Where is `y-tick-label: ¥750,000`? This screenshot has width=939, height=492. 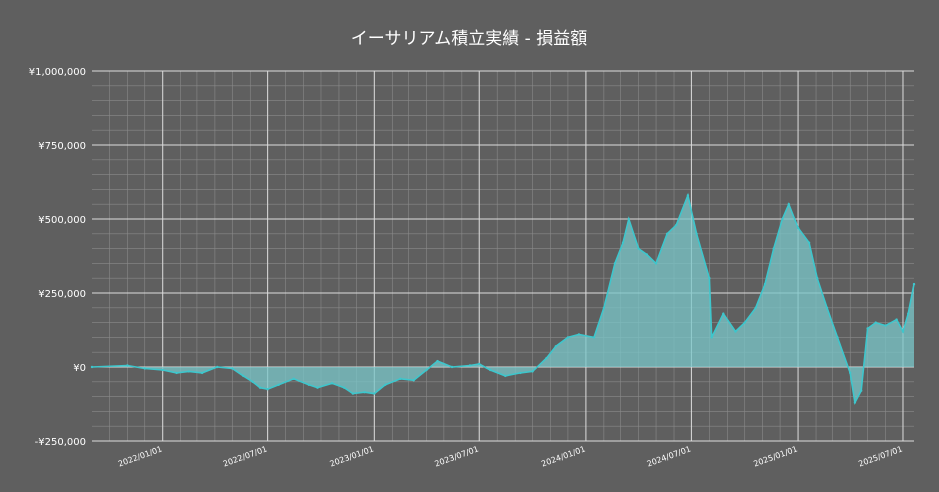
y-tick-label: ¥750,000 is located at coordinates (62, 146).